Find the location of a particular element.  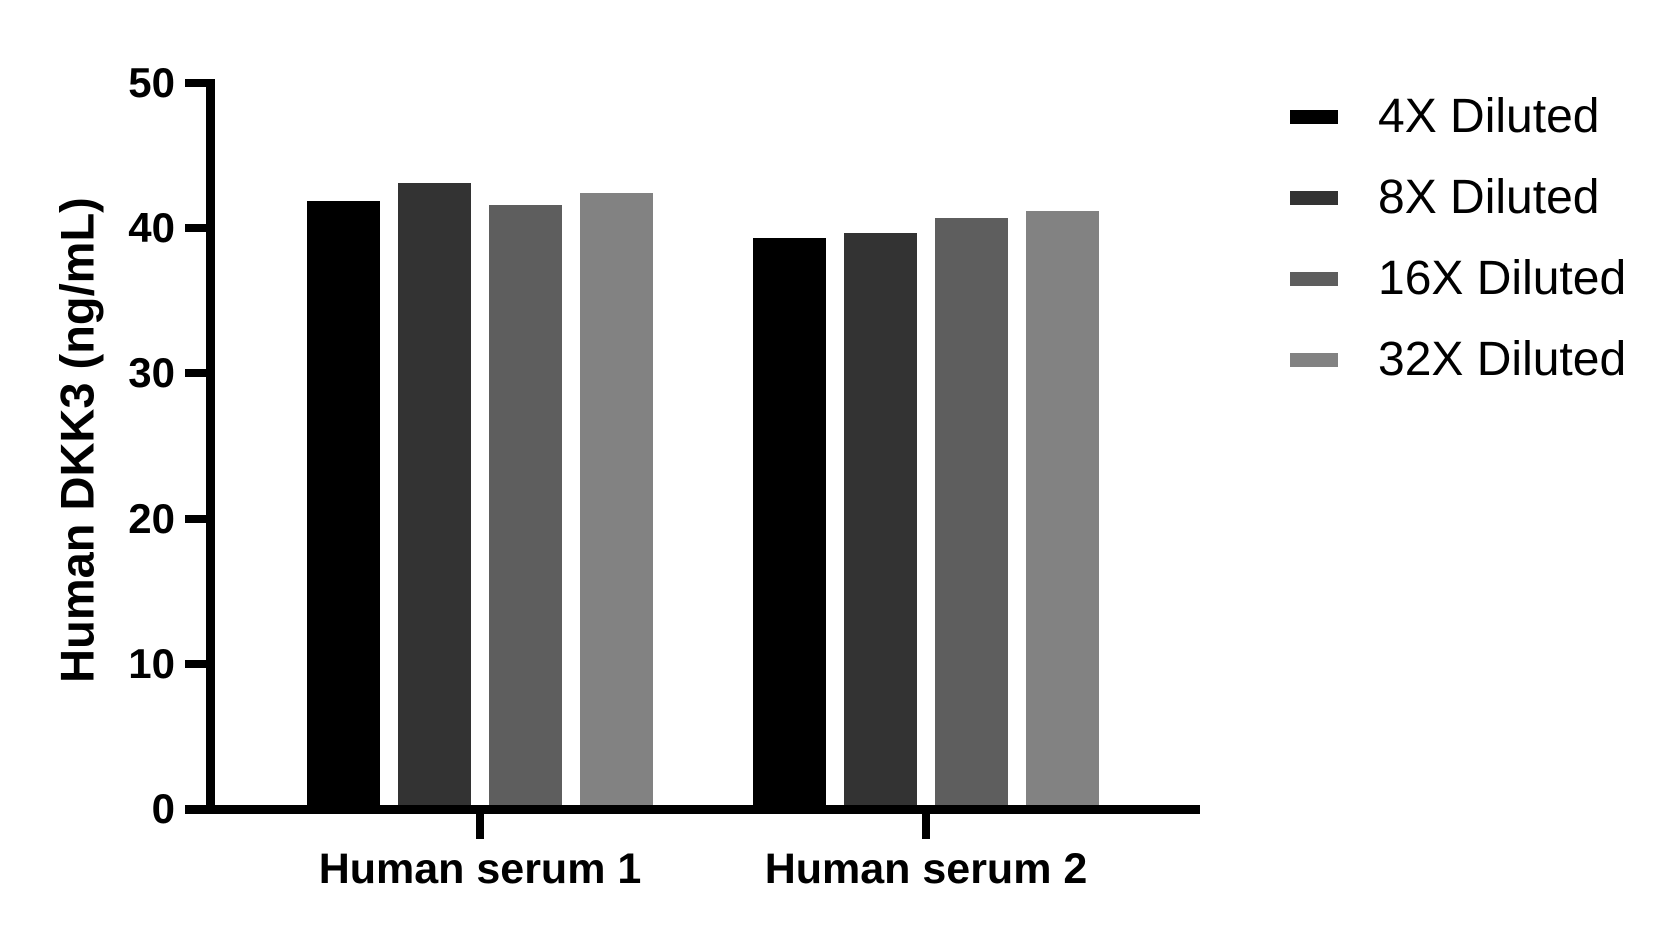

y-axis-tick-label-30: 30 is located at coordinates (151, 373).